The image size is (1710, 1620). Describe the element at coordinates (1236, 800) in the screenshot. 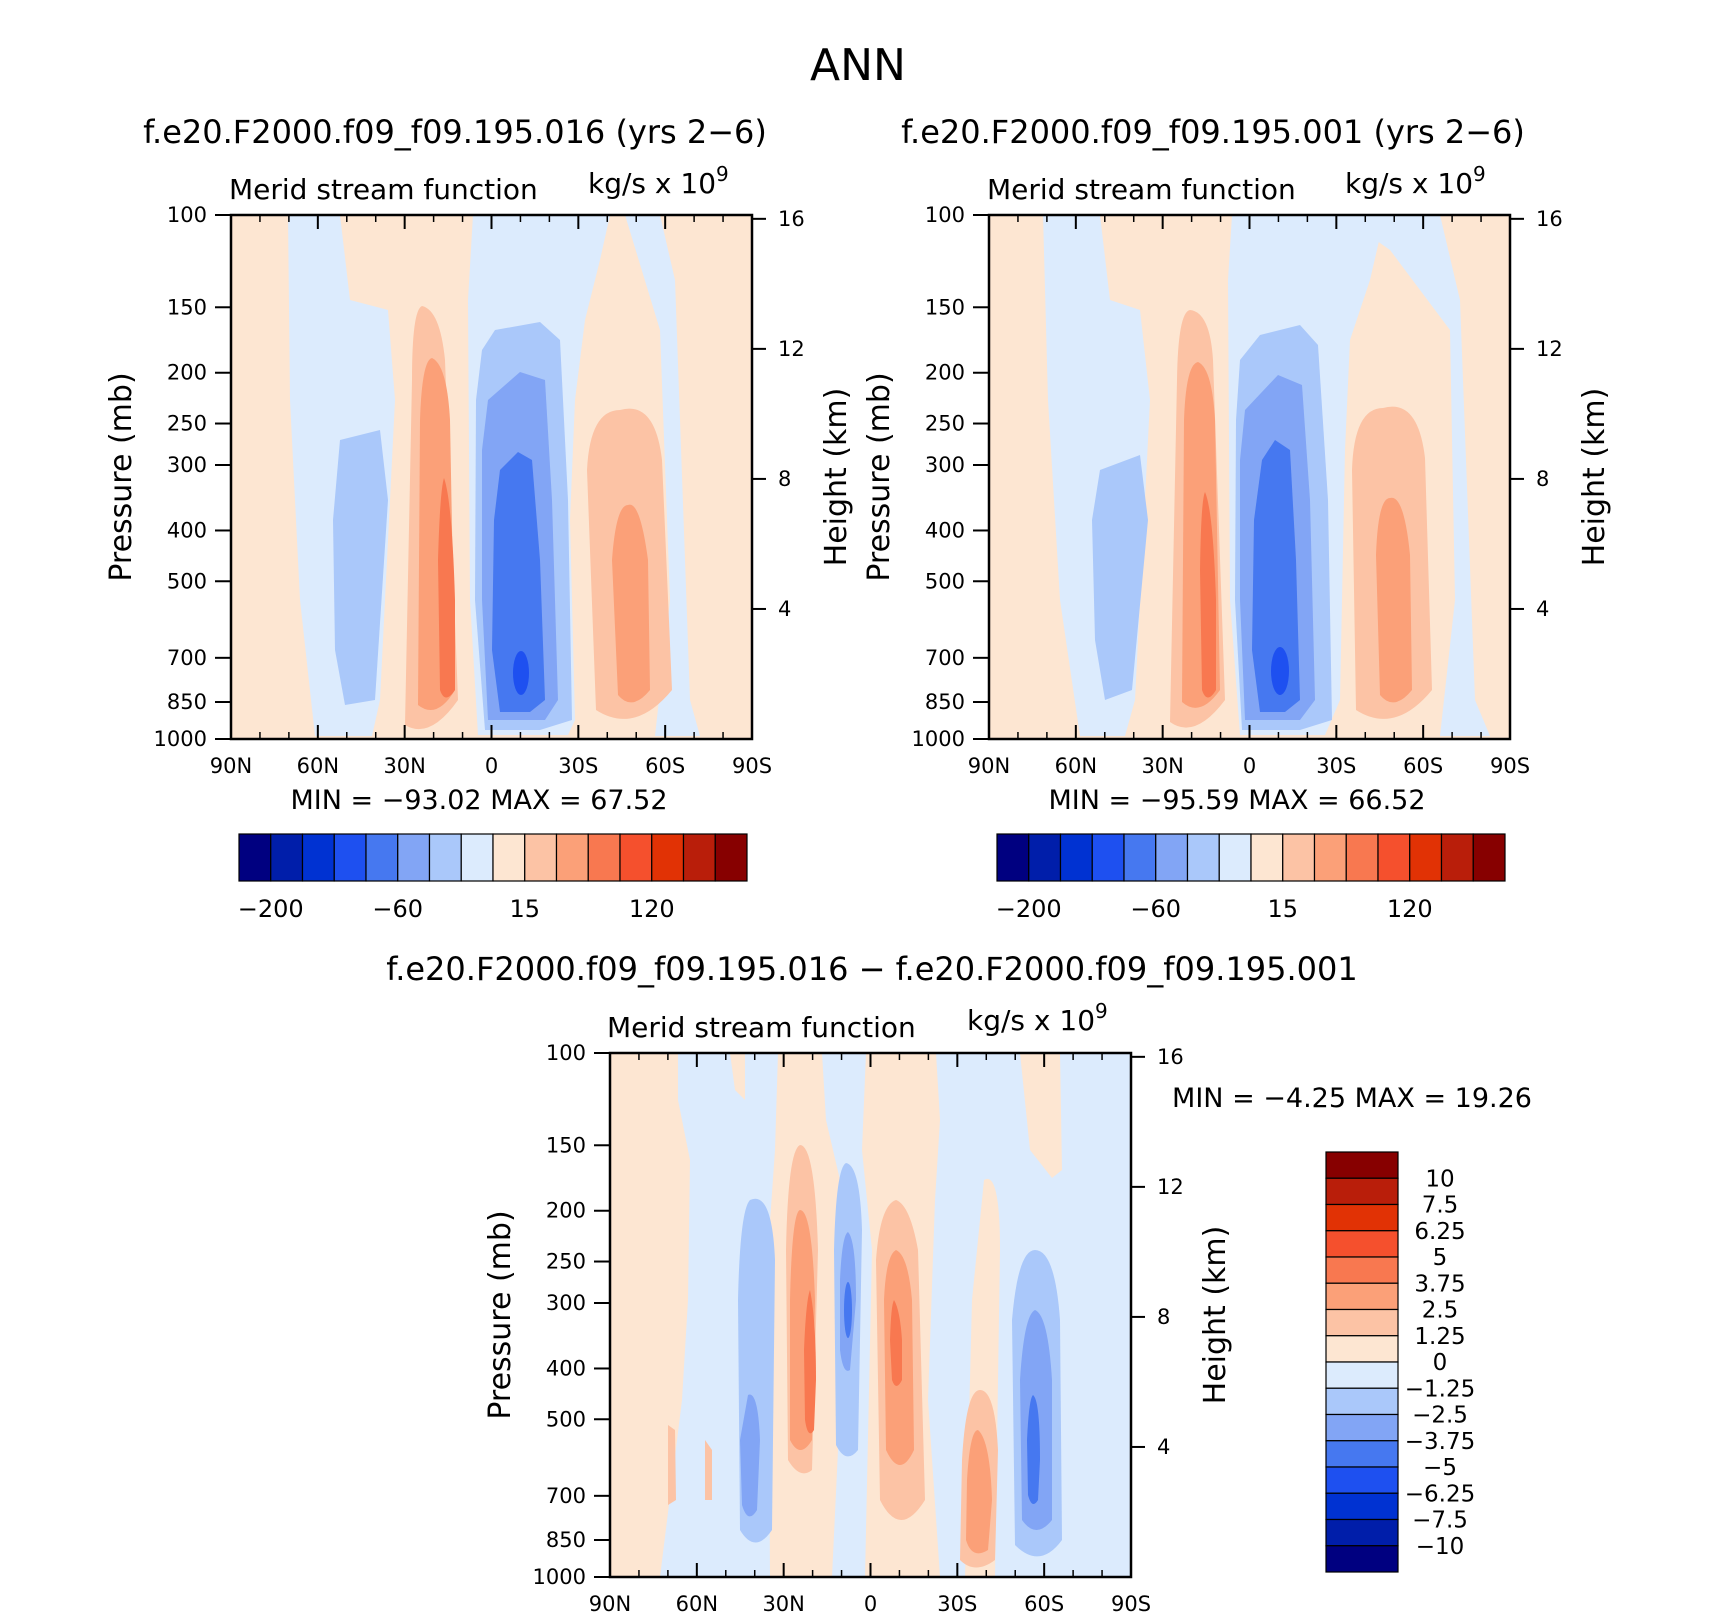

I see `panel-right-min-max: MIN = −95.59 MAX = 66.52` at that location.